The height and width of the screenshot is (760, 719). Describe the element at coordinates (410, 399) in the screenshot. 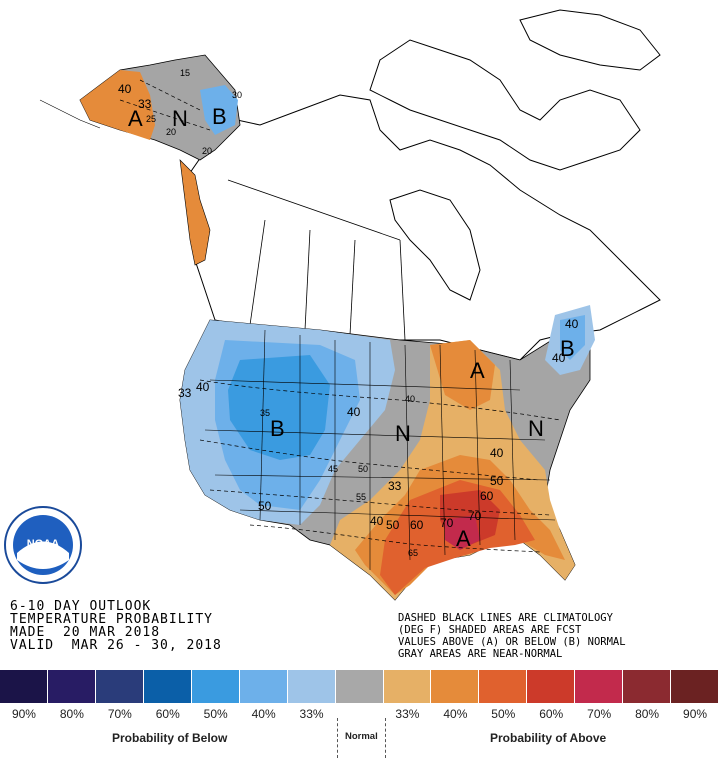

I see `clim-label: 40` at that location.